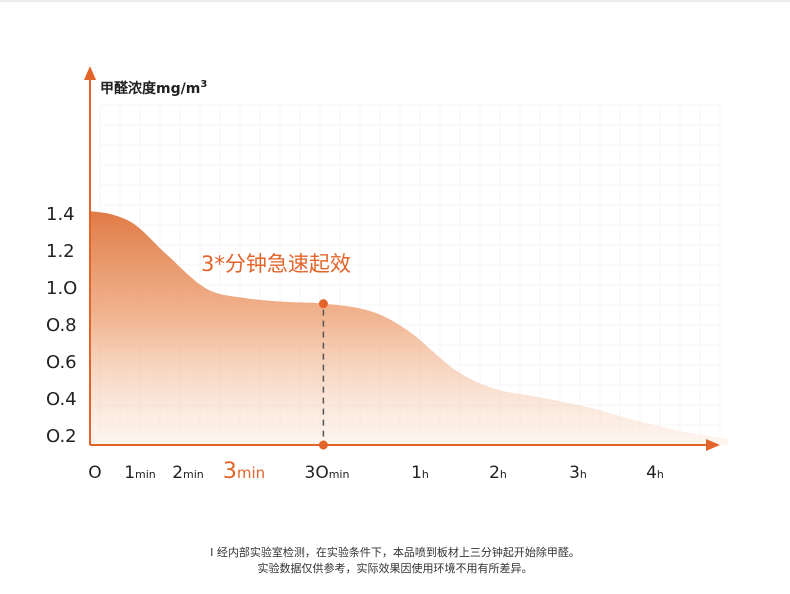  Describe the element at coordinates (203, 84) in the screenshot. I see `y-axis-title-sup: 3` at that location.